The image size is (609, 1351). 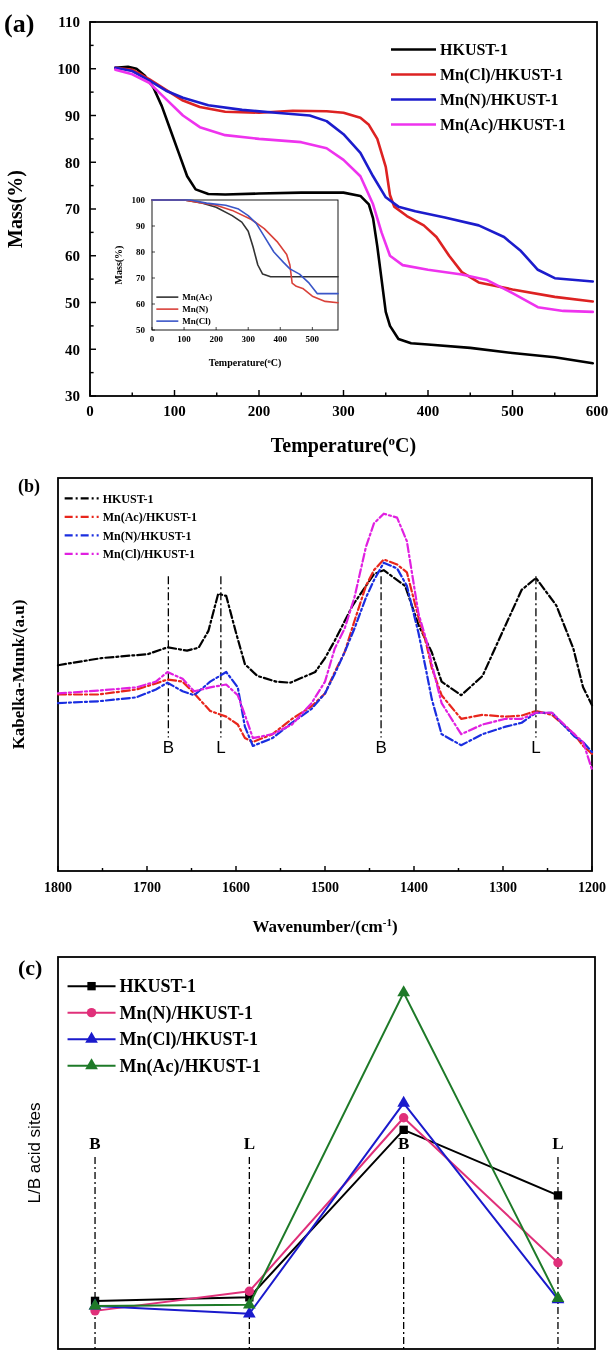 I want to click on chart-title: (a), so click(x=19, y=23).